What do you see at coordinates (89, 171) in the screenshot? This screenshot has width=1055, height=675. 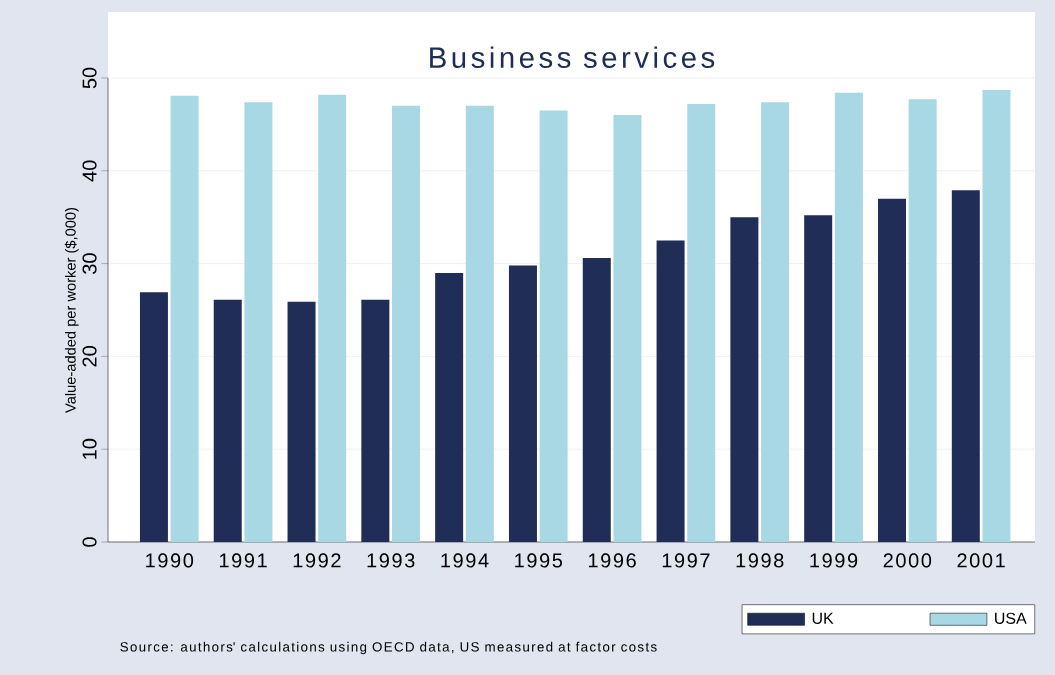 I see `y-tick-label: 40` at bounding box center [89, 171].